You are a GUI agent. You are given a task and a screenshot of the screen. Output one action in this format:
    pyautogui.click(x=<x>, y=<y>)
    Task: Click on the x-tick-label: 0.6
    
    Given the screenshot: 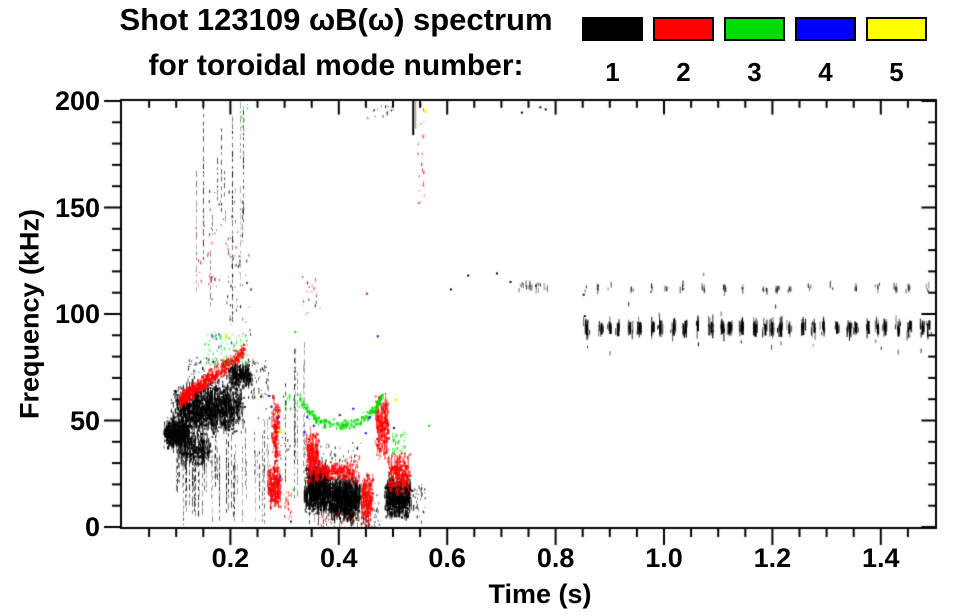 What is the action you would take?
    pyautogui.click(x=447, y=558)
    